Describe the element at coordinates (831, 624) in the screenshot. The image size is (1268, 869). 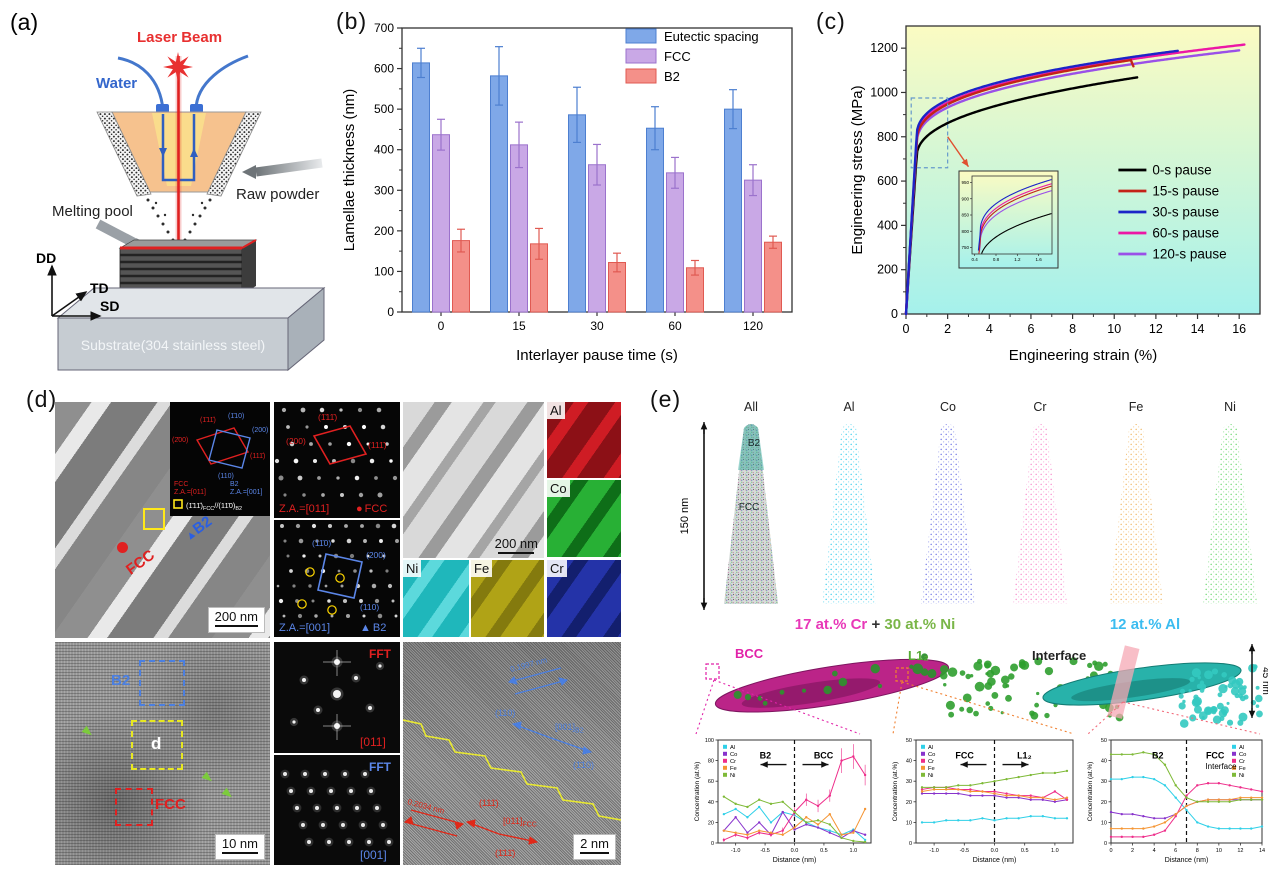
I see `caption-cr: 17 at.% Cr` at that location.